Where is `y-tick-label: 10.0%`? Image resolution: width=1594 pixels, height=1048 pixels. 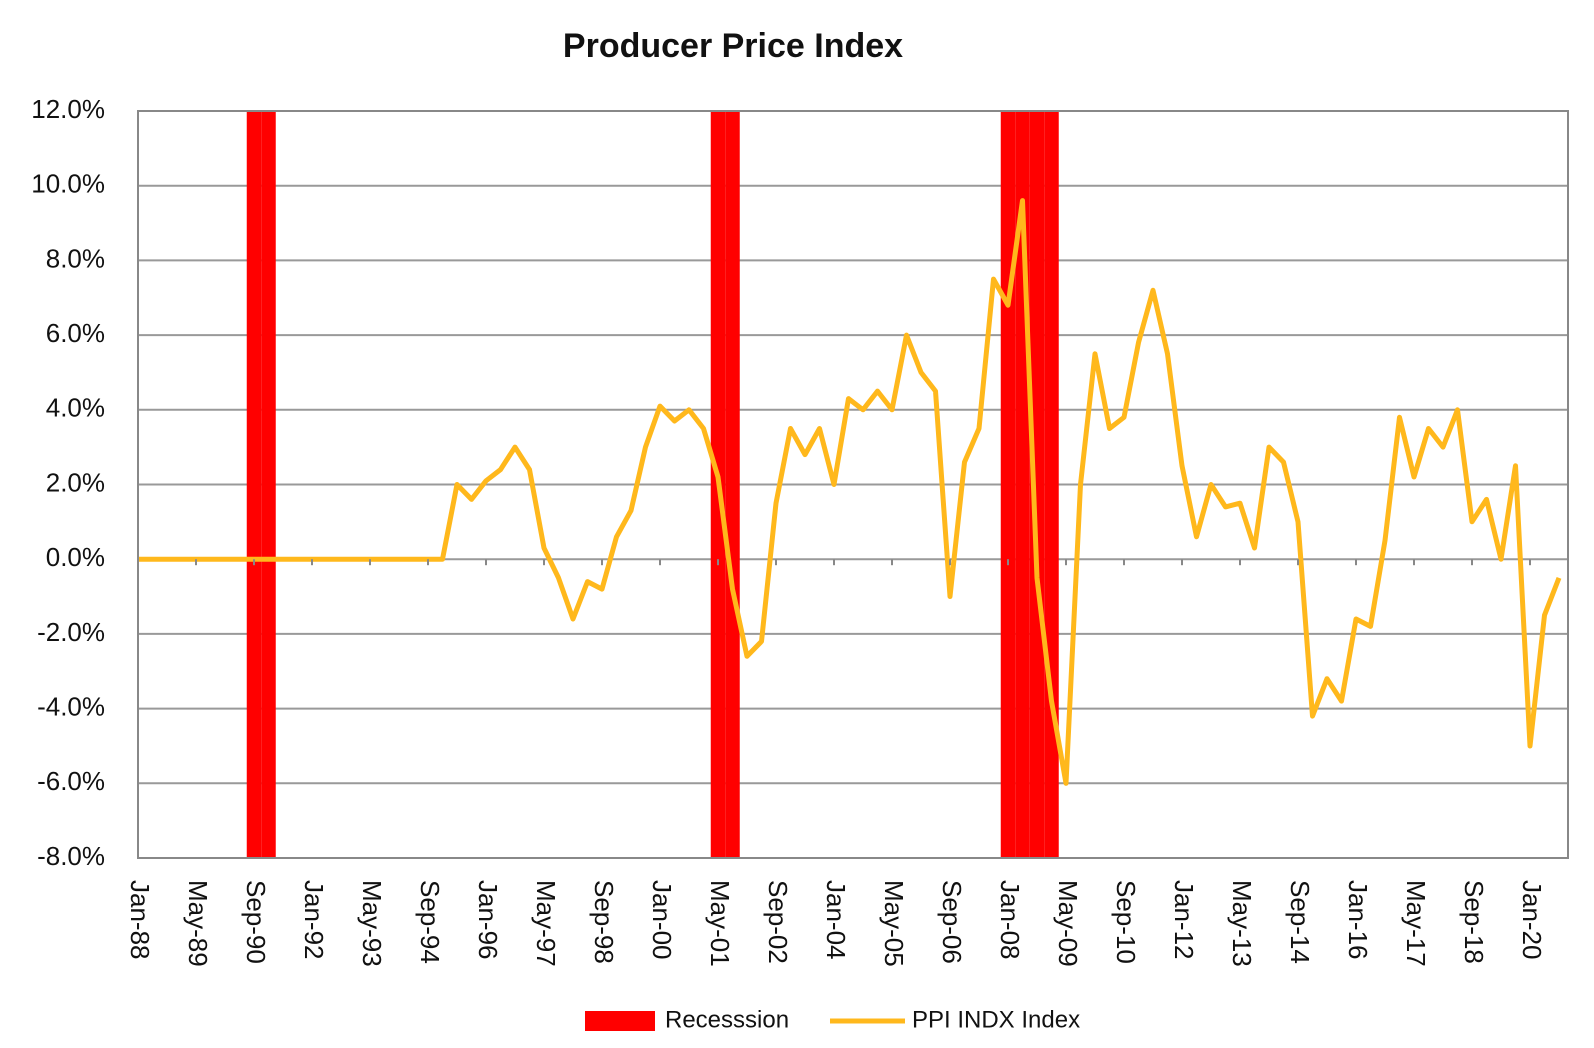 y-tick-label: 10.0% is located at coordinates (68, 184).